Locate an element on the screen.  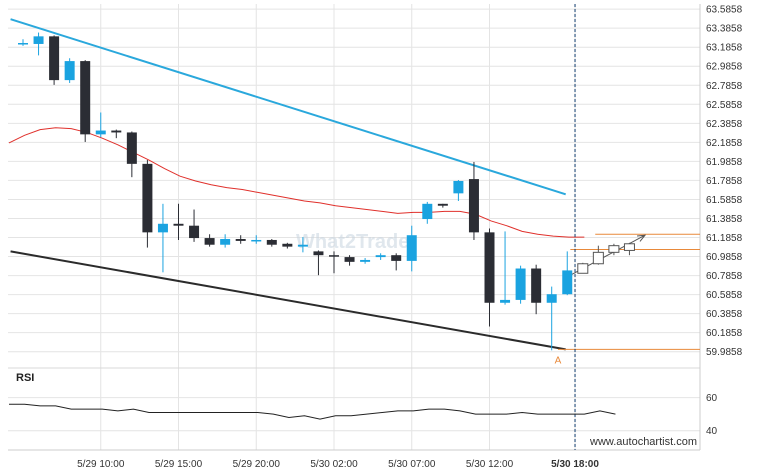
price-tick-label: 60.7858 is located at coordinates (724, 276).